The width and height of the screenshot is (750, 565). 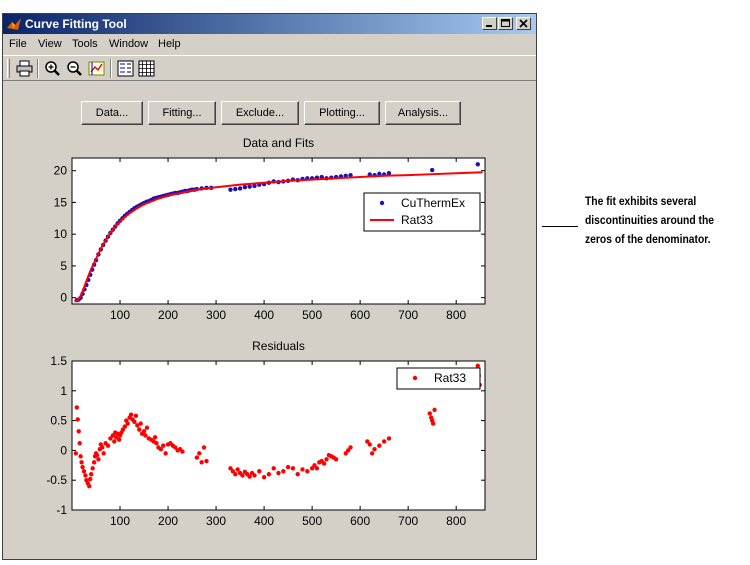 What do you see at coordinates (61, 171) in the screenshot?
I see `y-tick-label: 20` at bounding box center [61, 171].